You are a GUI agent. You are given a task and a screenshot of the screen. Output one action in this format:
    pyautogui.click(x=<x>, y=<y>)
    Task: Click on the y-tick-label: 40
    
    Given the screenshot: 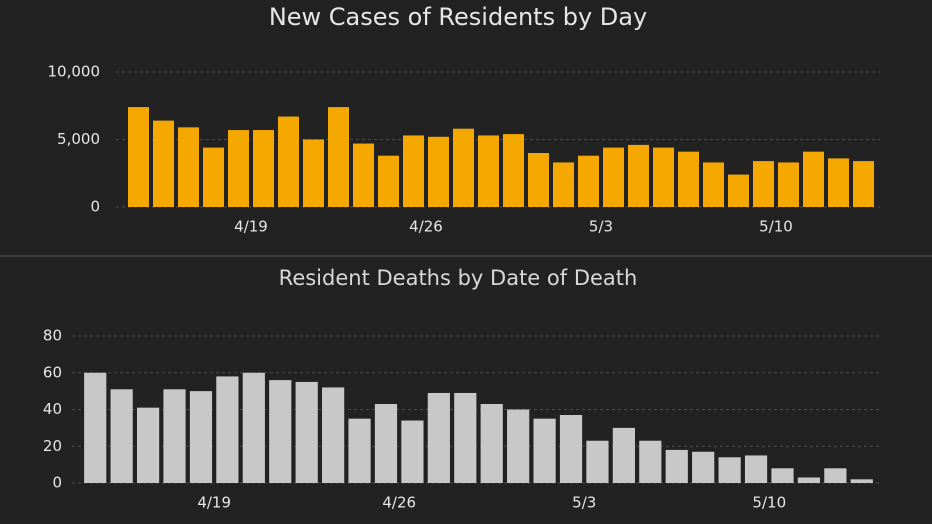 What is the action you would take?
    pyautogui.click(x=52, y=409)
    